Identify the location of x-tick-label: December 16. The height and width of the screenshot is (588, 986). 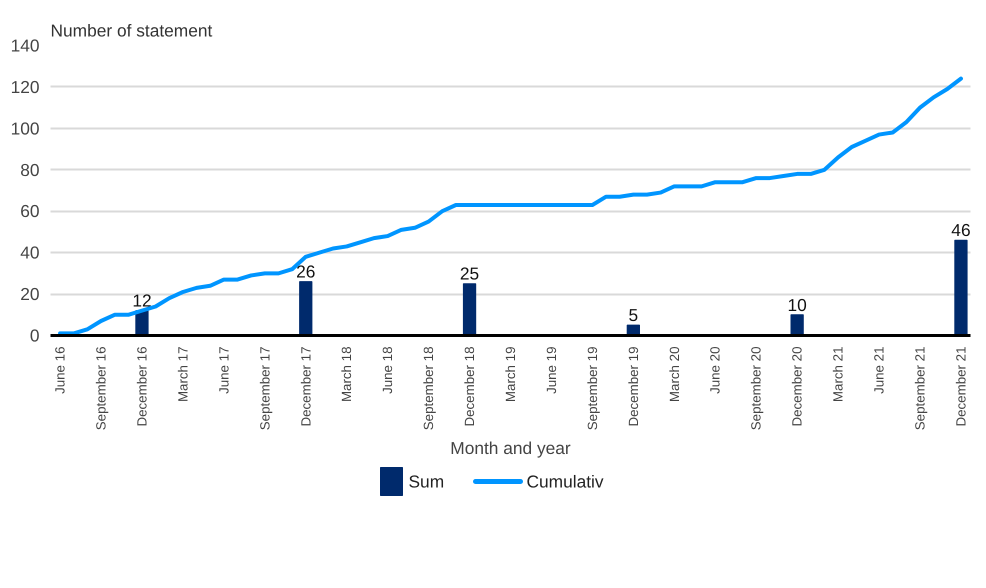
(142, 386).